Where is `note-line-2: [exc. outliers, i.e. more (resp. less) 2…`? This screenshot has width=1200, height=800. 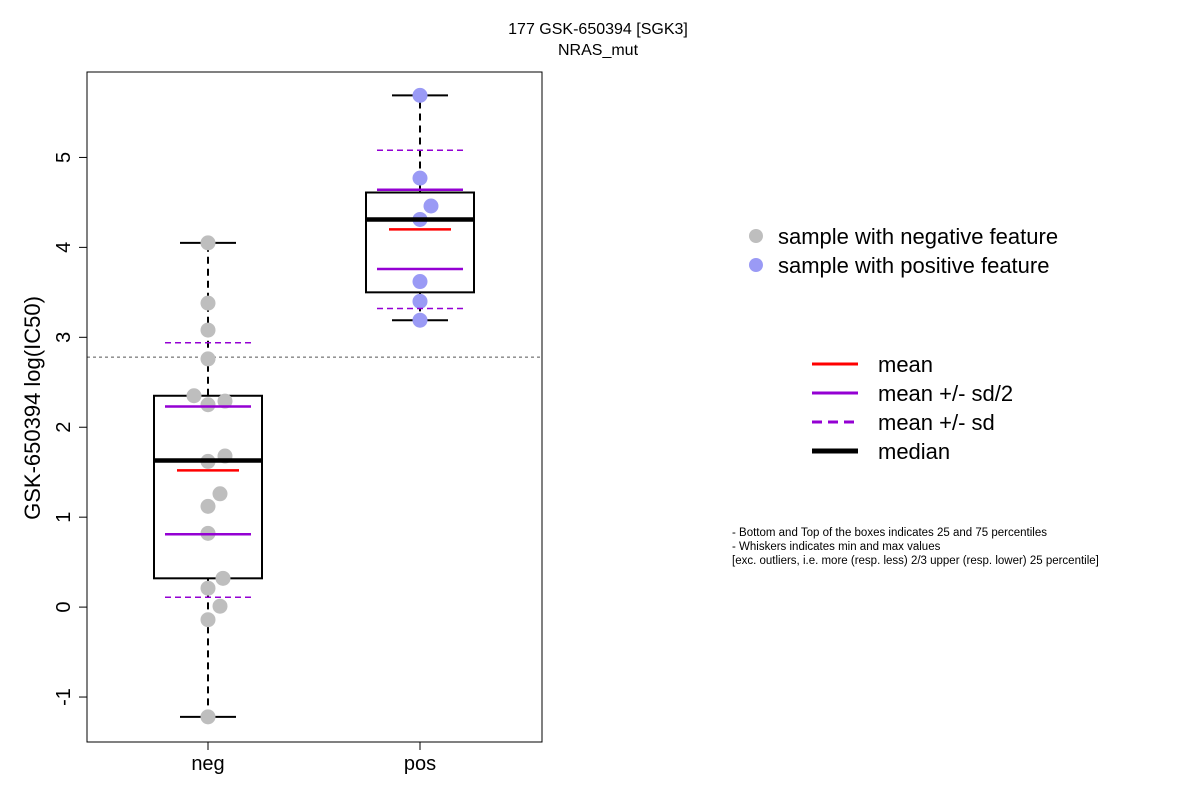
note-line-2: [exc. outliers, i.e. more (resp. less) 2… is located at coordinates (915, 561).